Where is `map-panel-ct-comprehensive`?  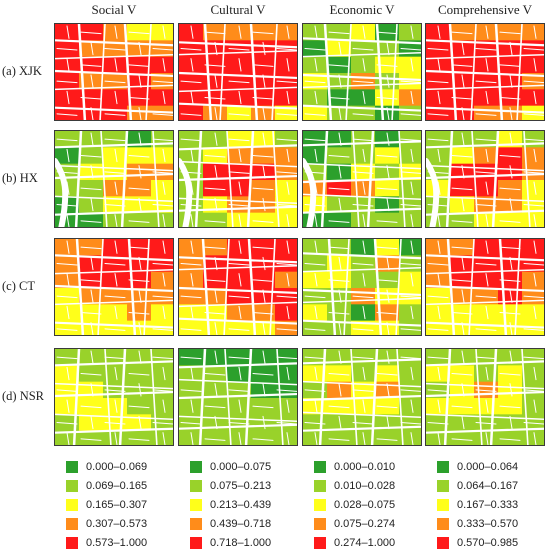
map-panel-ct-comprehensive is located at coordinates (485, 287).